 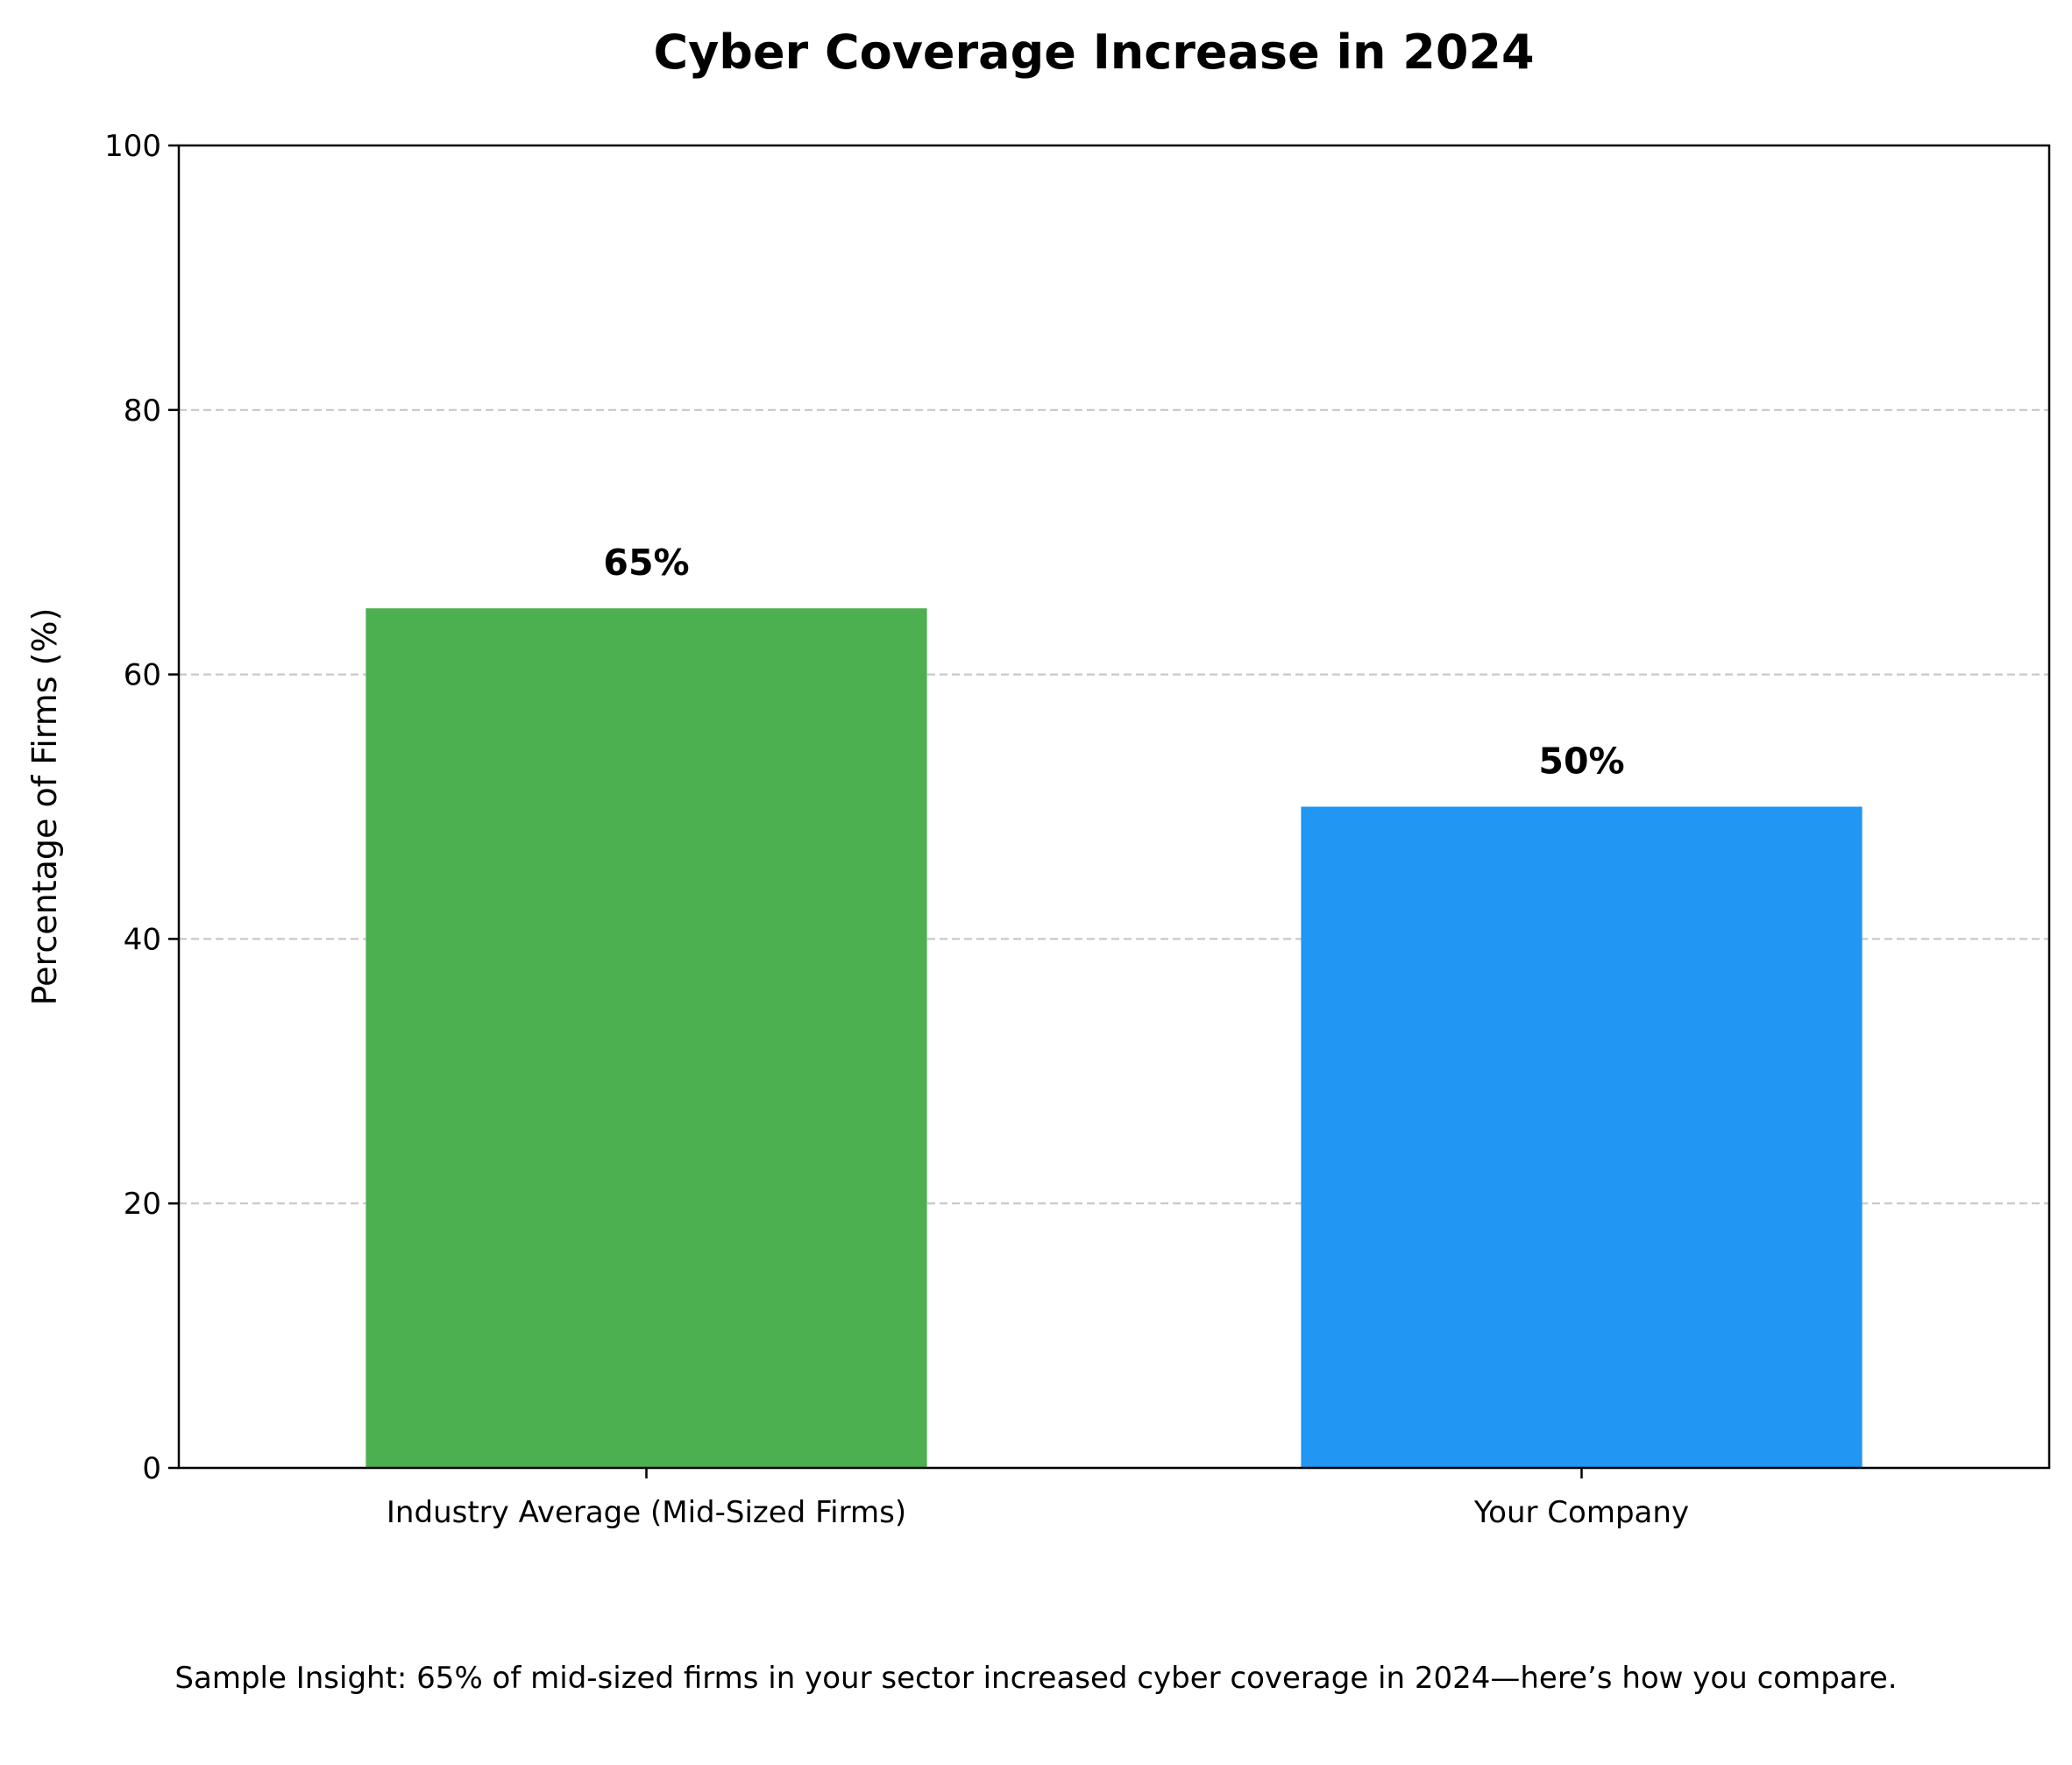 What do you see at coordinates (142, 1204) in the screenshot?
I see `y-tick-label: 20` at bounding box center [142, 1204].